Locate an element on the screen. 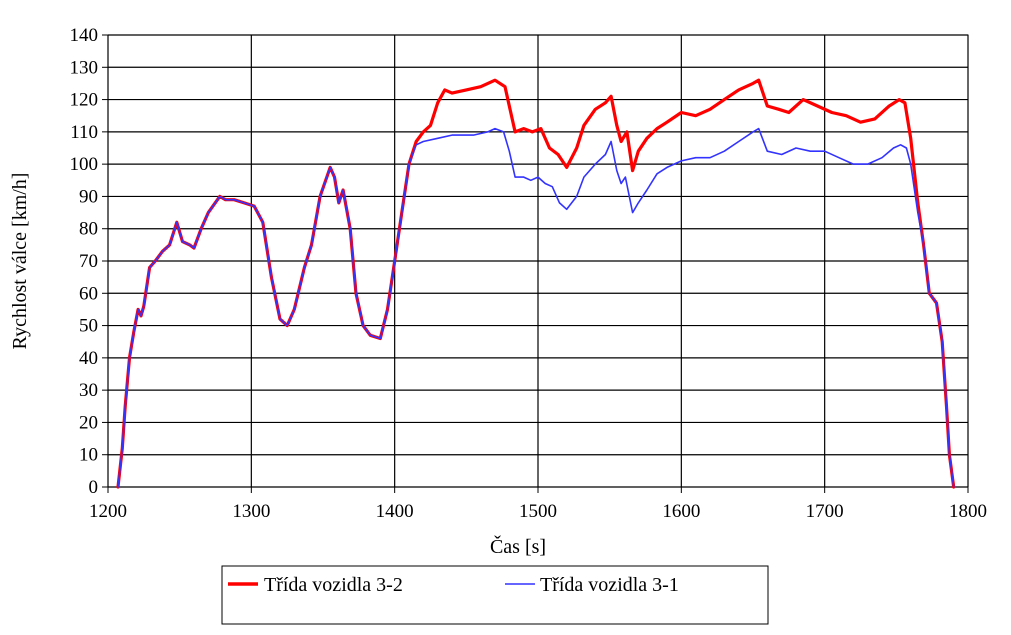 Image resolution: width=1011 pixels, height=635 pixels. x-tick-label: 1500 is located at coordinates (538, 511).